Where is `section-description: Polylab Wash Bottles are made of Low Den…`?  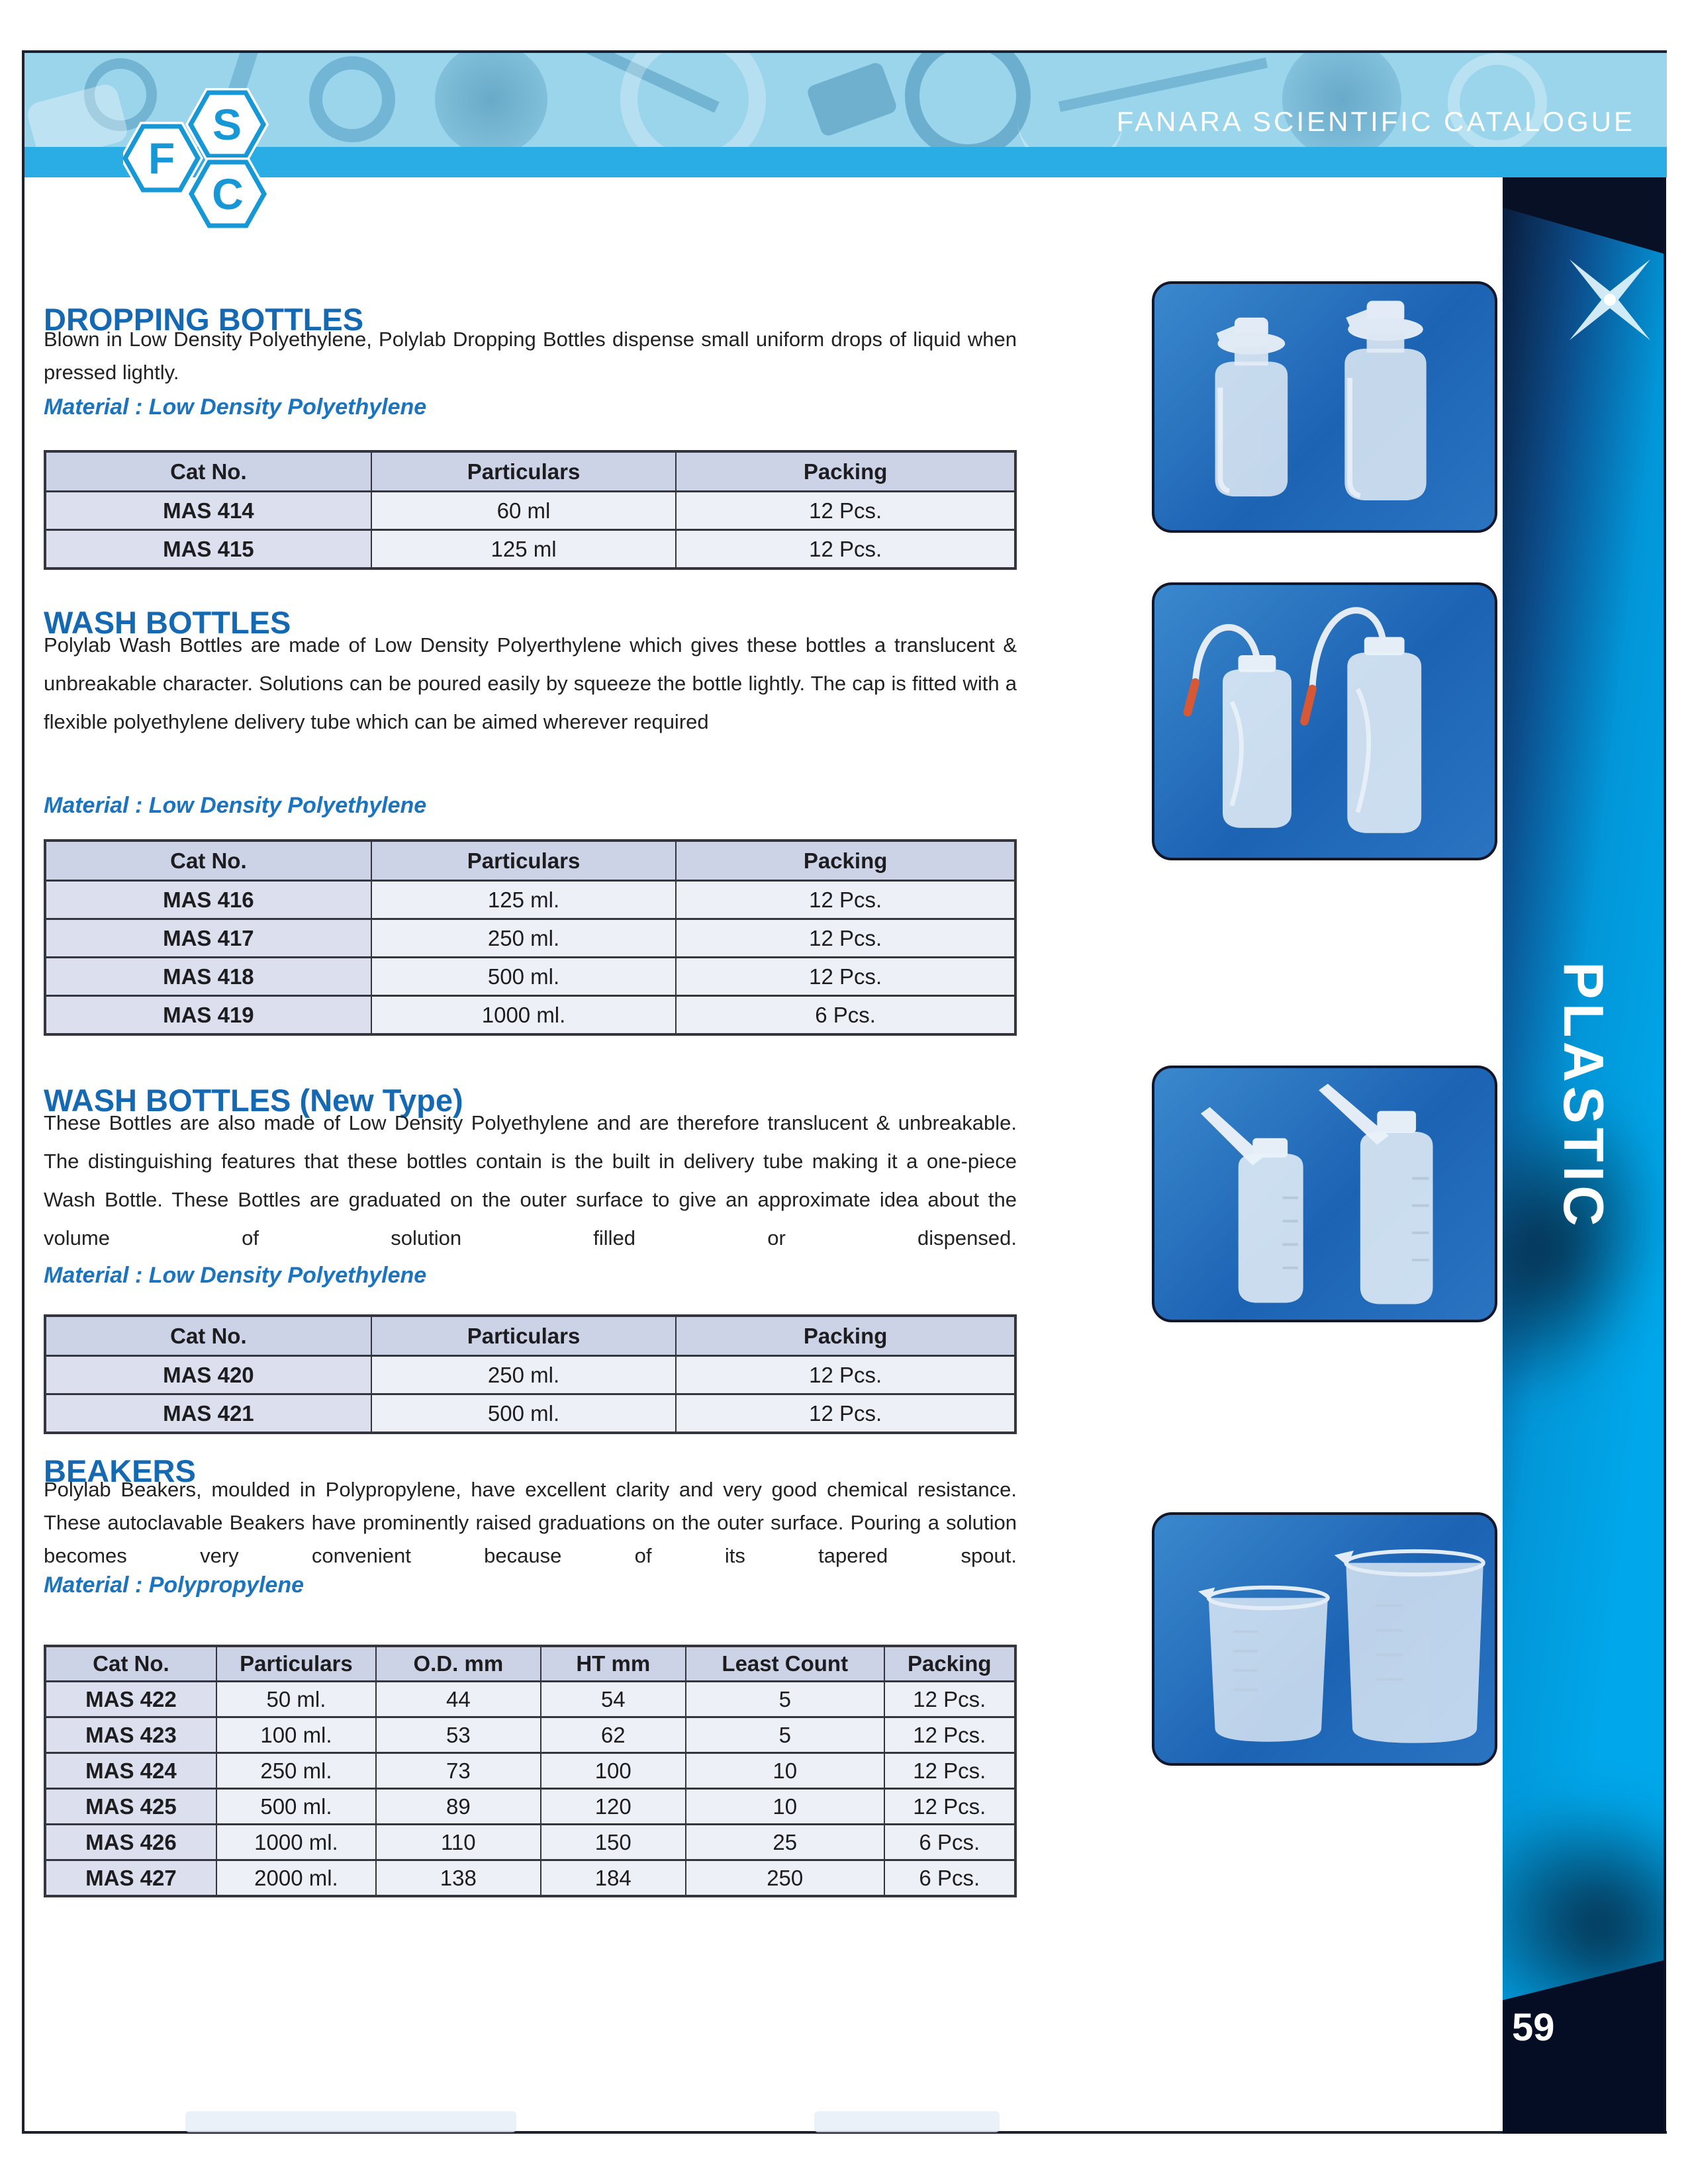 section-description: Polylab Wash Bottles are made of Low Den… is located at coordinates (530, 683).